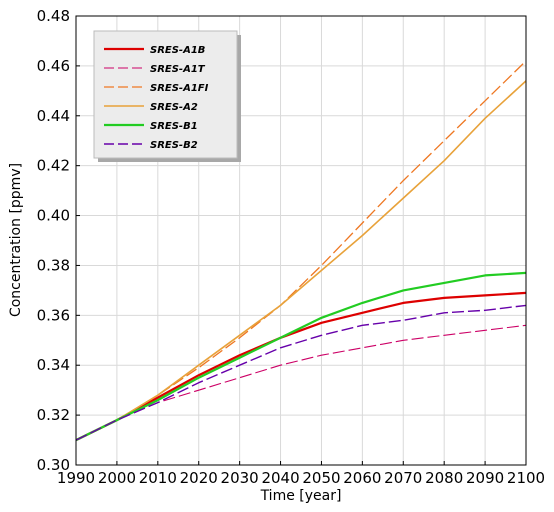  What do you see at coordinates (158, 478) in the screenshot?
I see `x-tick-label: 2010` at bounding box center [158, 478].